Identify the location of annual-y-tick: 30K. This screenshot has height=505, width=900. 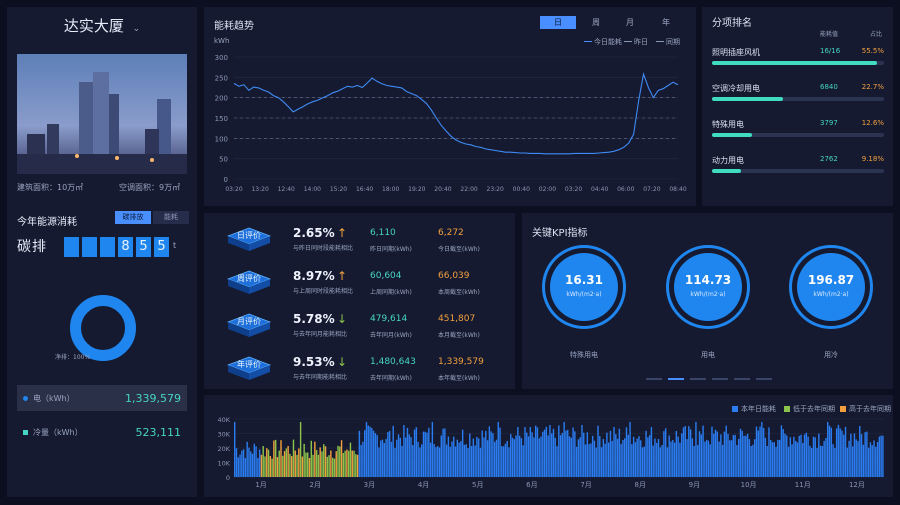
(223, 435).